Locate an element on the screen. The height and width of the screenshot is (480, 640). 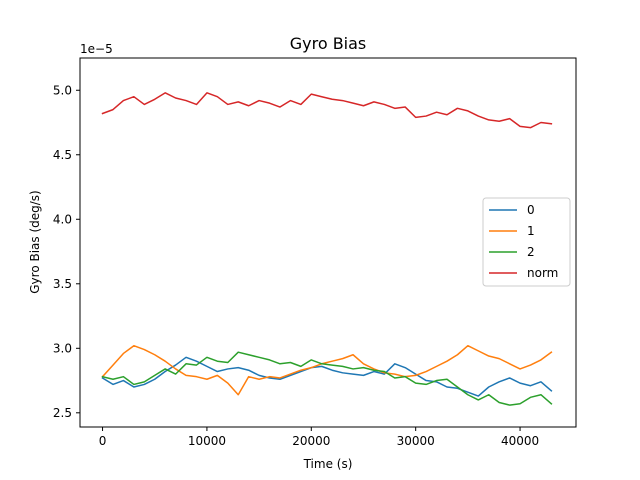
legend-label-0: 0 is located at coordinates (531, 210).